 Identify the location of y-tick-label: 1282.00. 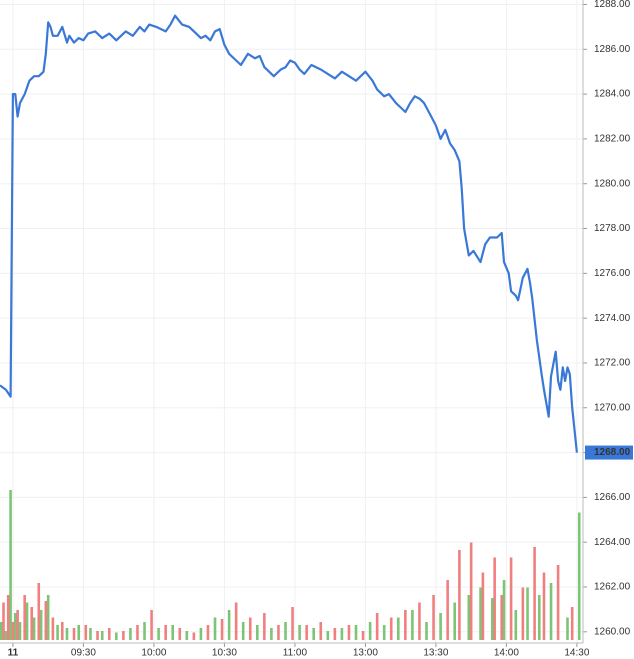
(612, 139).